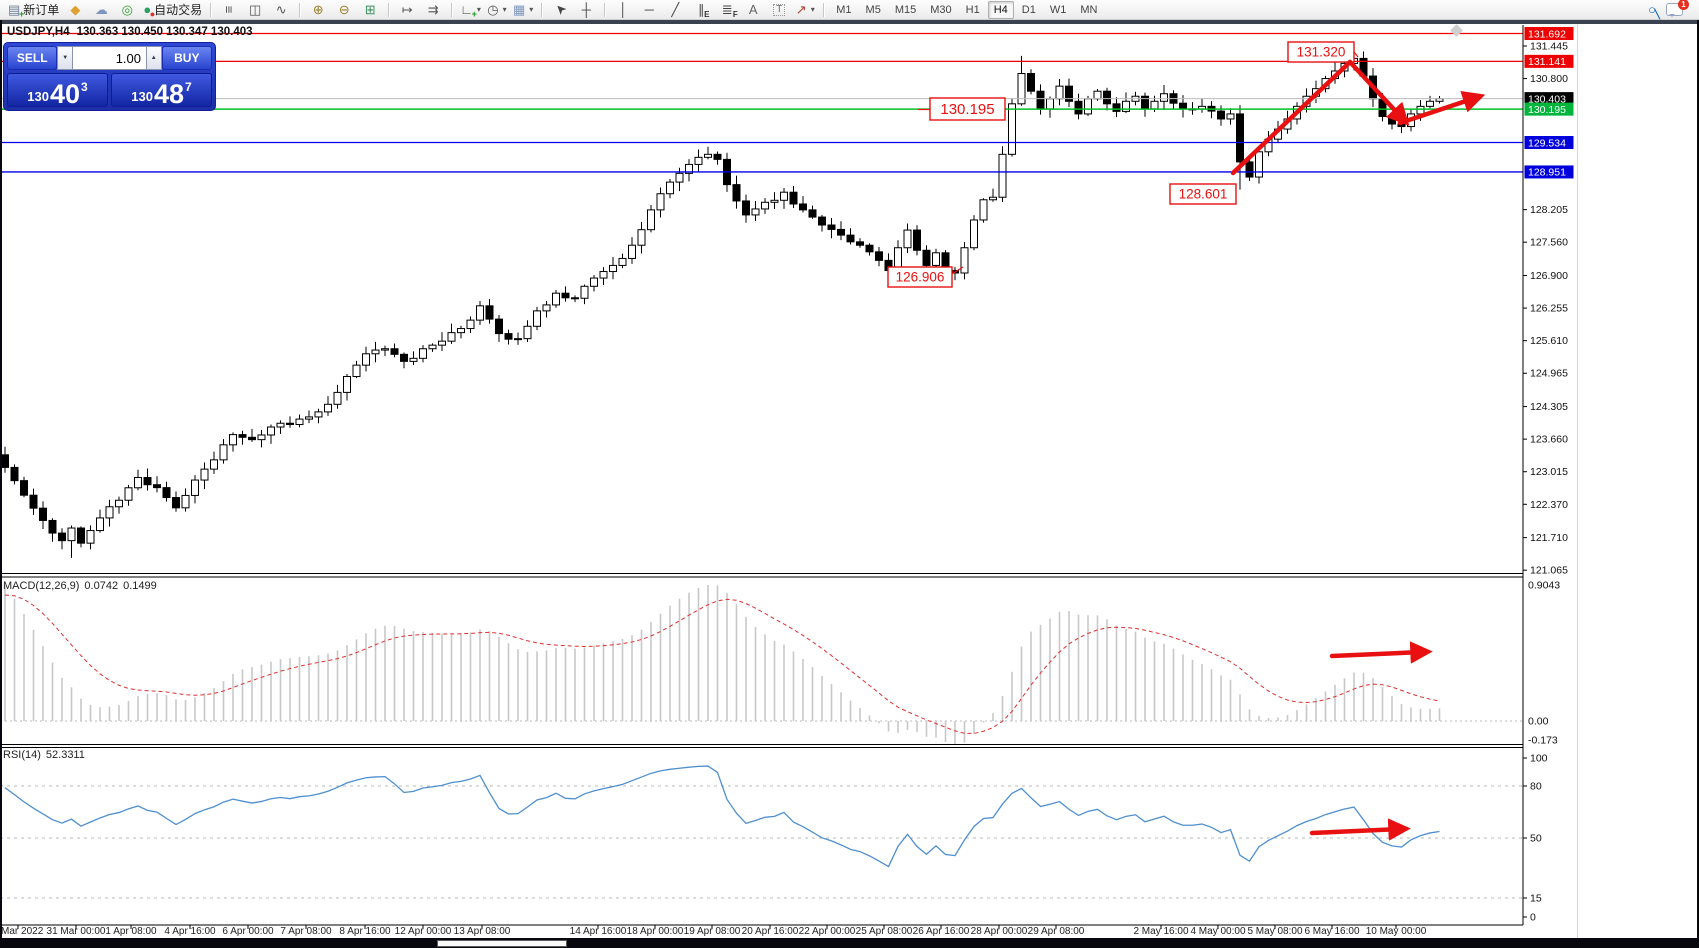 Image resolution: width=1699 pixels, height=948 pixels. I want to click on zoom-in-button: ⊕, so click(318, 10).